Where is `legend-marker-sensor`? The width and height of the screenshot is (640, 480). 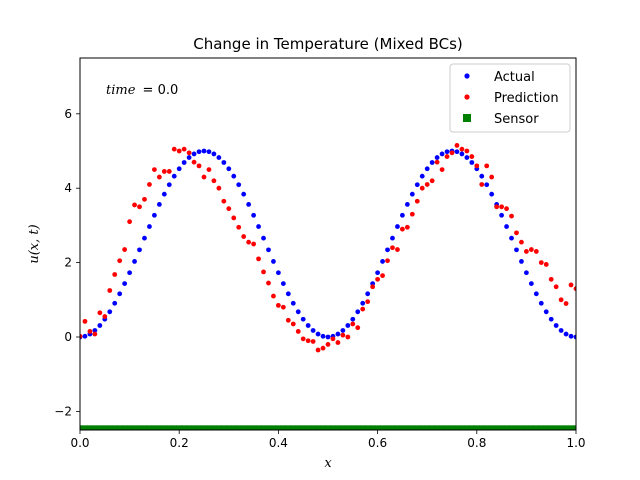 legend-marker-sensor is located at coordinates (467, 118).